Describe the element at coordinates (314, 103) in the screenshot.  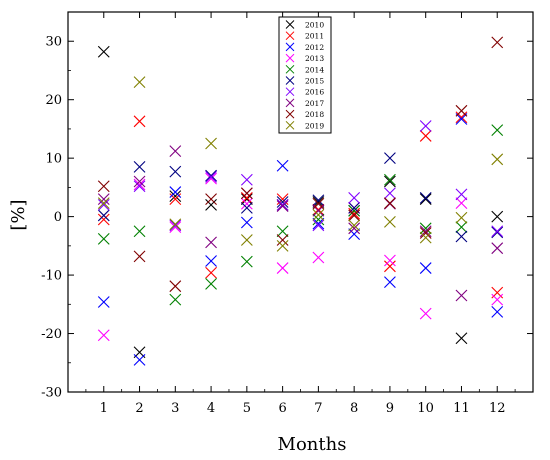
I see `legend-label: 2017` at that location.